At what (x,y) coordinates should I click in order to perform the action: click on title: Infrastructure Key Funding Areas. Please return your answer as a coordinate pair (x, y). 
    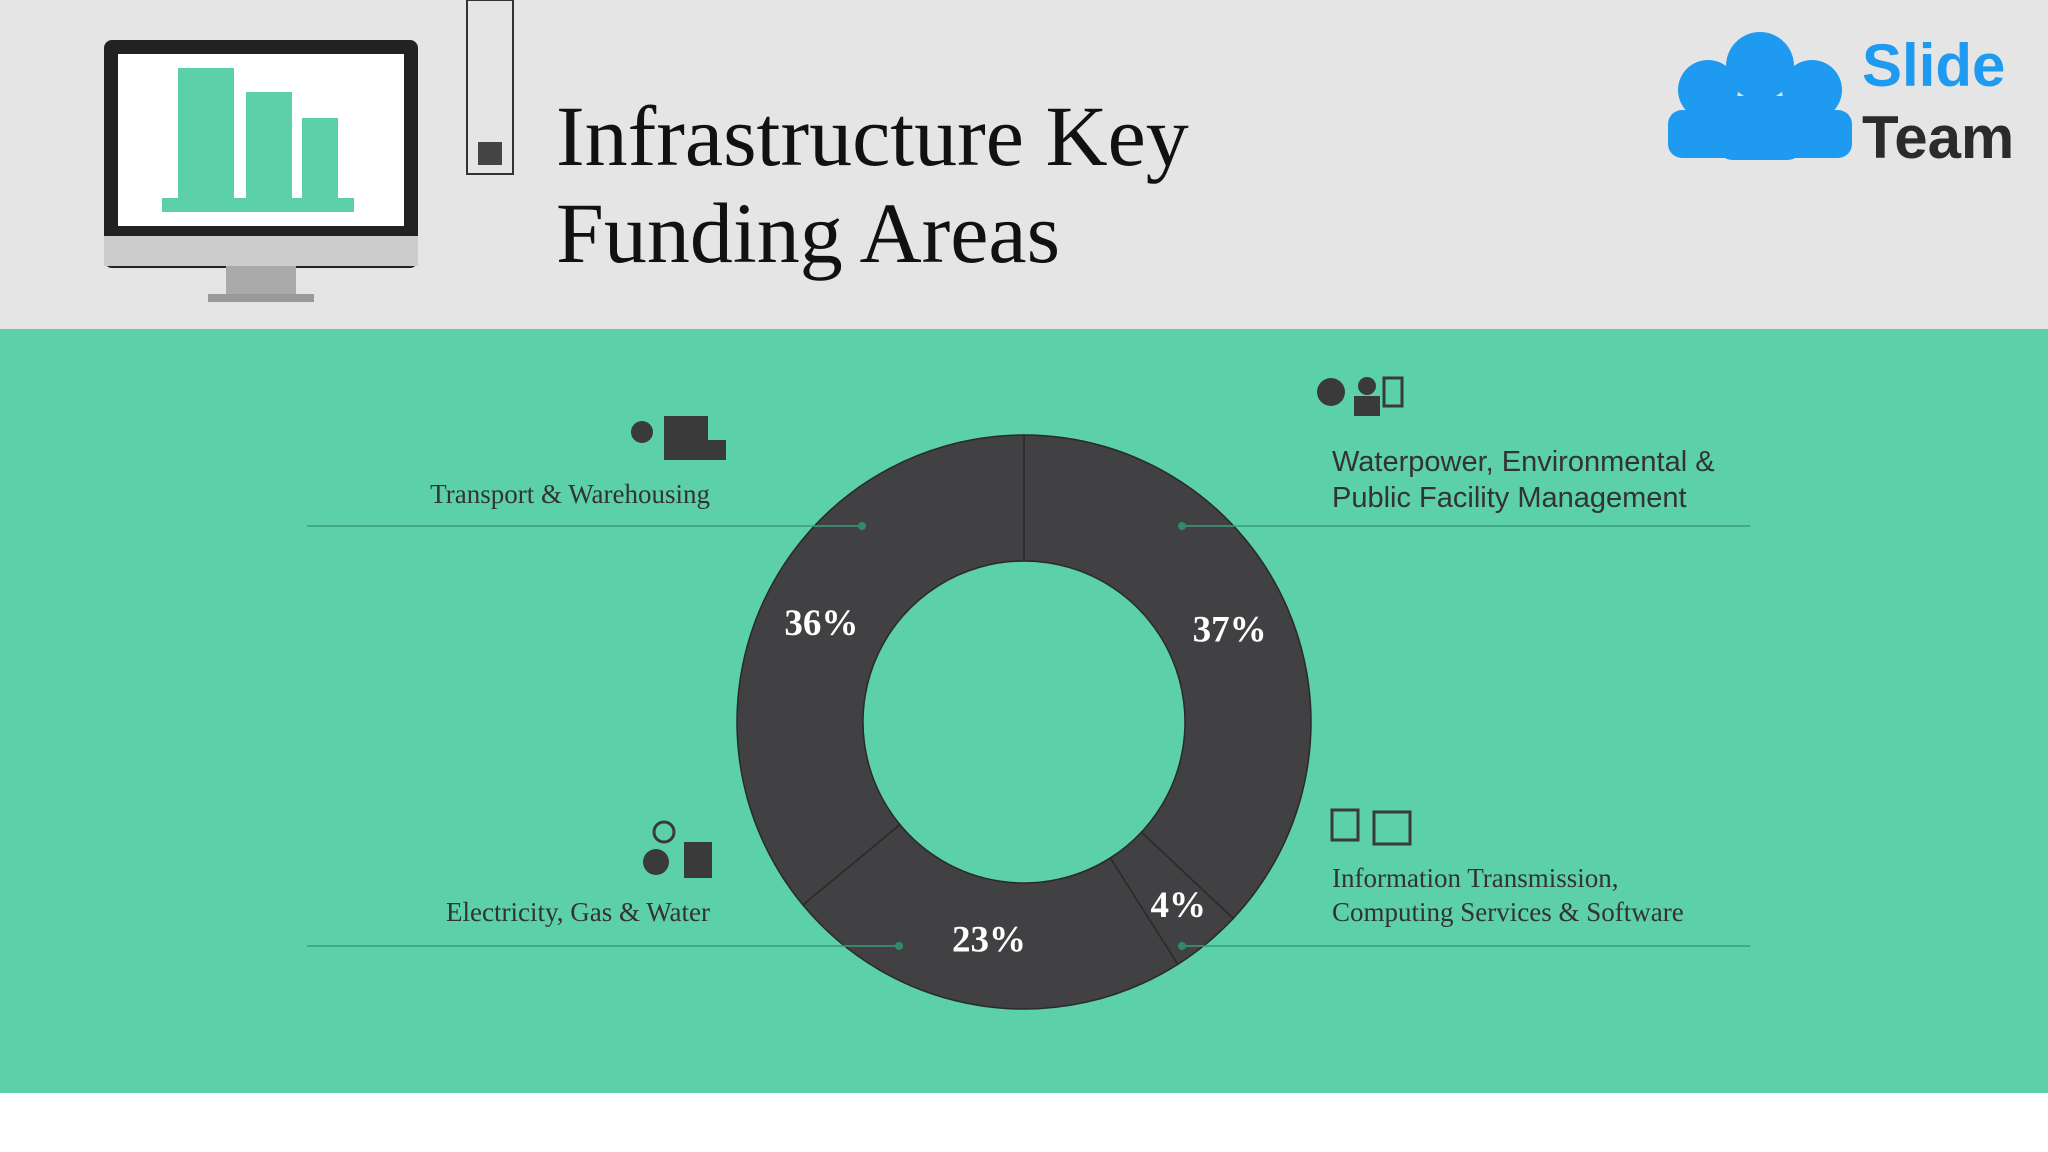
    Looking at the image, I should click on (872, 184).